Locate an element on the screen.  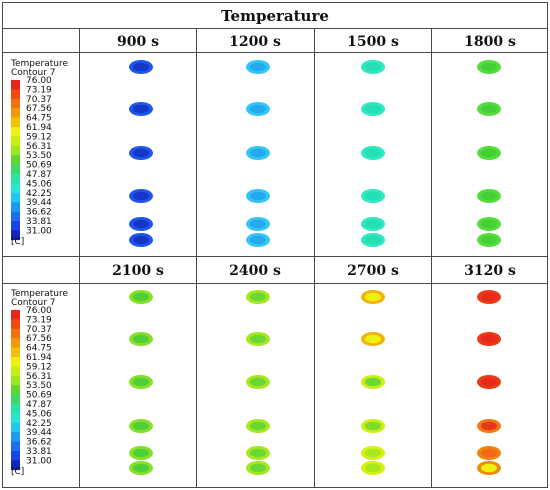
legend-tick-label: 53.50 is located at coordinates (39, 156).